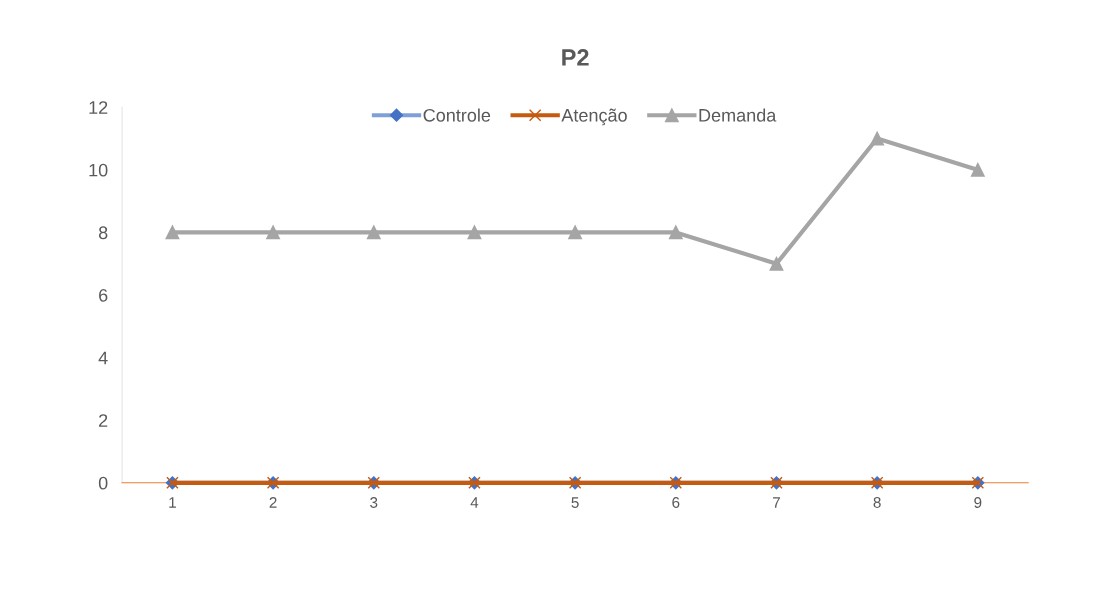 The image size is (1120, 599). Describe the element at coordinates (103, 295) in the screenshot. I see `y-tick-label: 6` at that location.